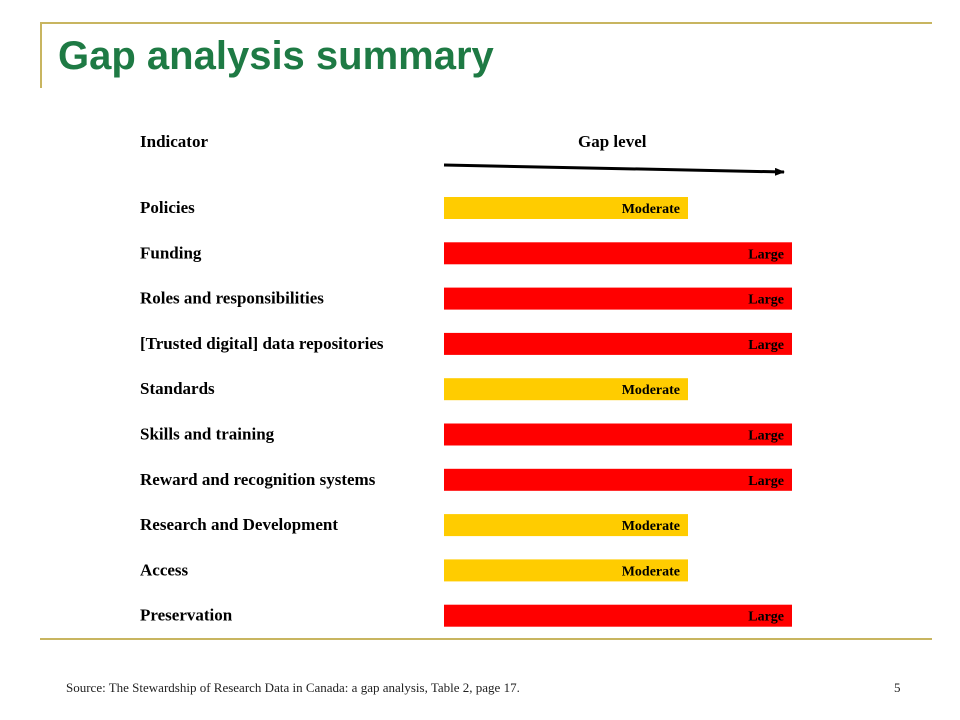 The width and height of the screenshot is (960, 720). I want to click on gap-bar-label-access: Moderate, so click(651, 571).